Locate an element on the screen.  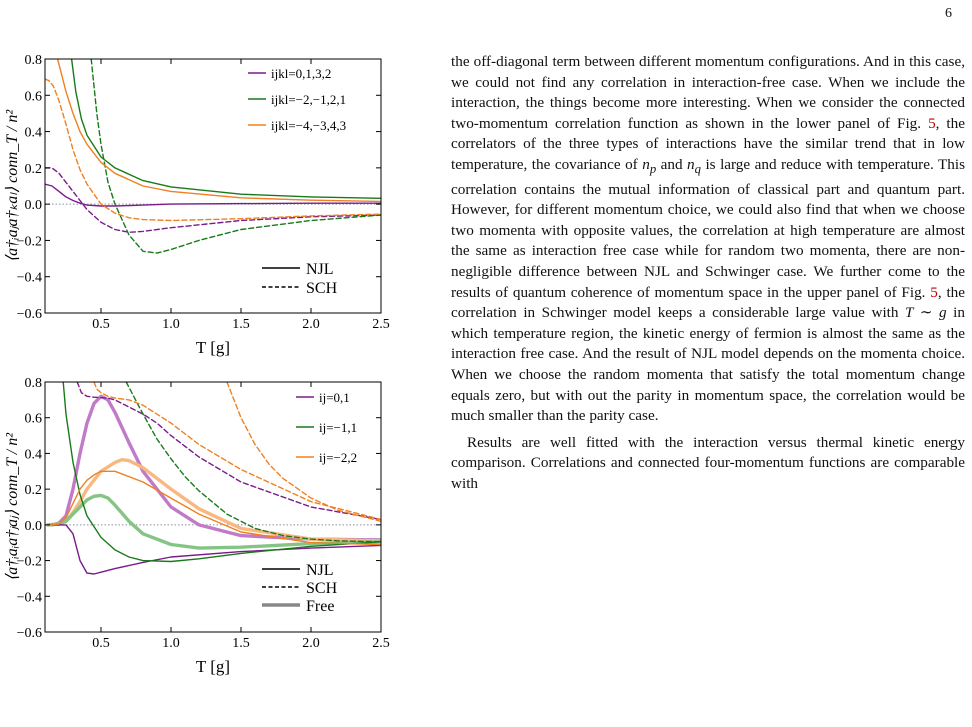
y-axis-label: ⟨a†ᵢaᵢa†ⱼaⱼ⟩ conn_T / n² is located at coordinates (12, 506).